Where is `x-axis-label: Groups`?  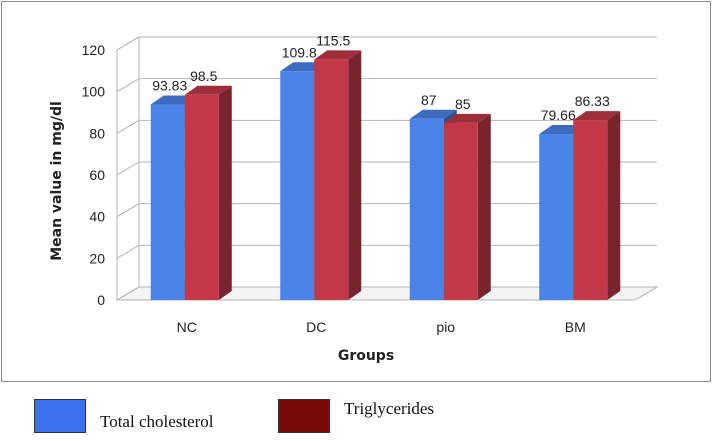
x-axis-label: Groups is located at coordinates (366, 356).